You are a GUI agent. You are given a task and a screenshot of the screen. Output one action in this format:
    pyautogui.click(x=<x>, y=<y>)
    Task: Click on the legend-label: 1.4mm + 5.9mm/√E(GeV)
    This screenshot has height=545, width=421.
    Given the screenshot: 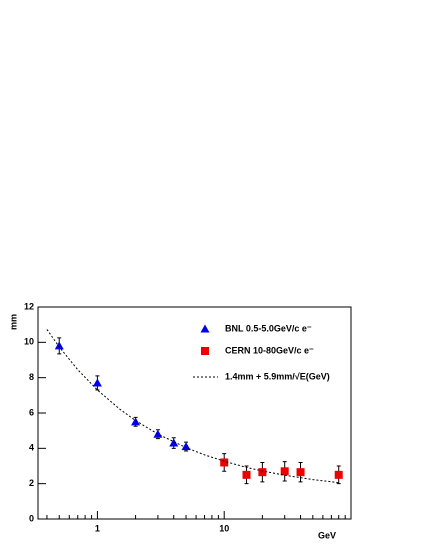 What is the action you would take?
    pyautogui.click(x=277, y=376)
    